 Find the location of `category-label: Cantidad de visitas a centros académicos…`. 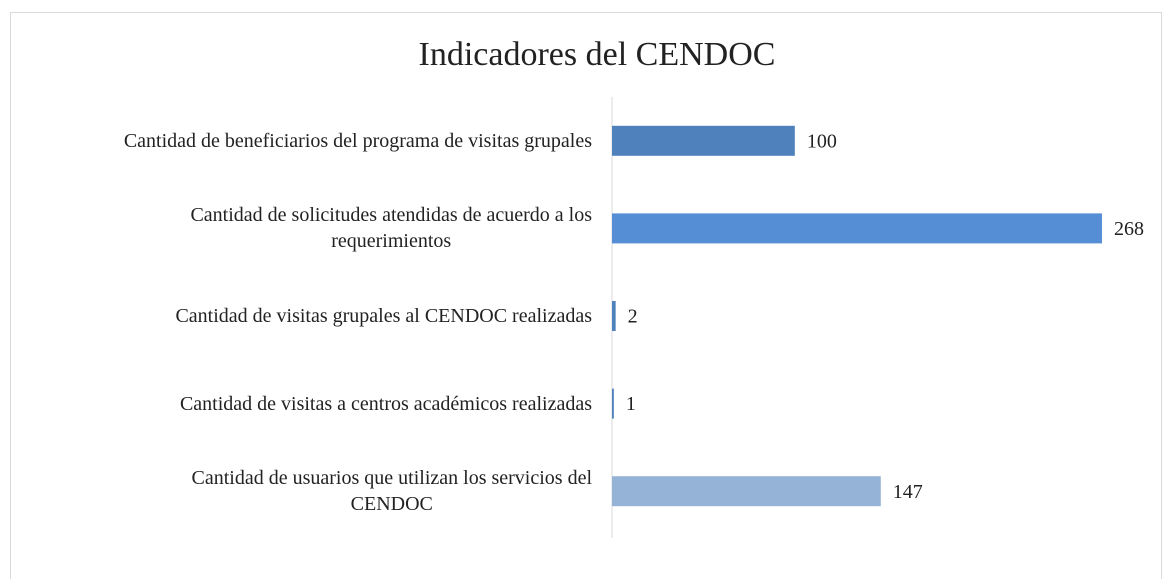

category-label: Cantidad de visitas a centros académicos… is located at coordinates (385, 403).